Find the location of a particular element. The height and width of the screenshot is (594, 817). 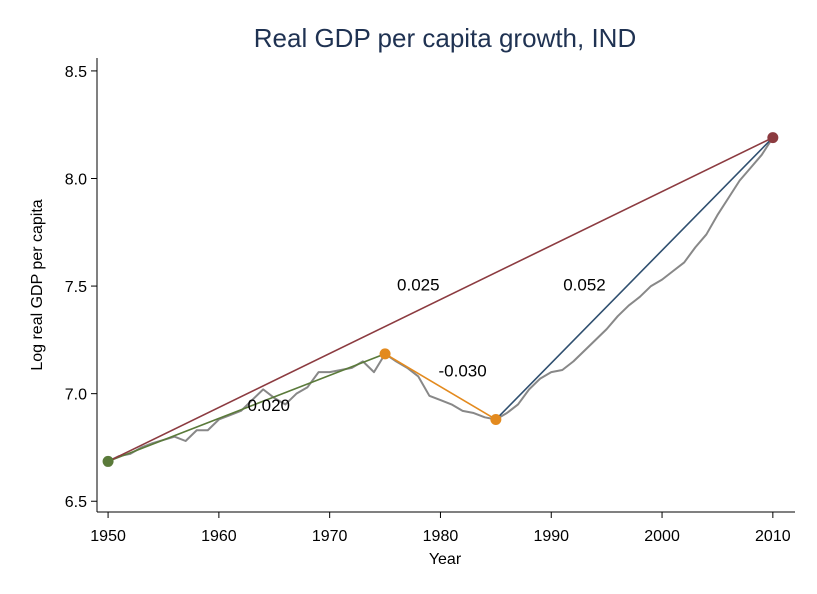

x-tick-label: 1990 is located at coordinates (551, 536).